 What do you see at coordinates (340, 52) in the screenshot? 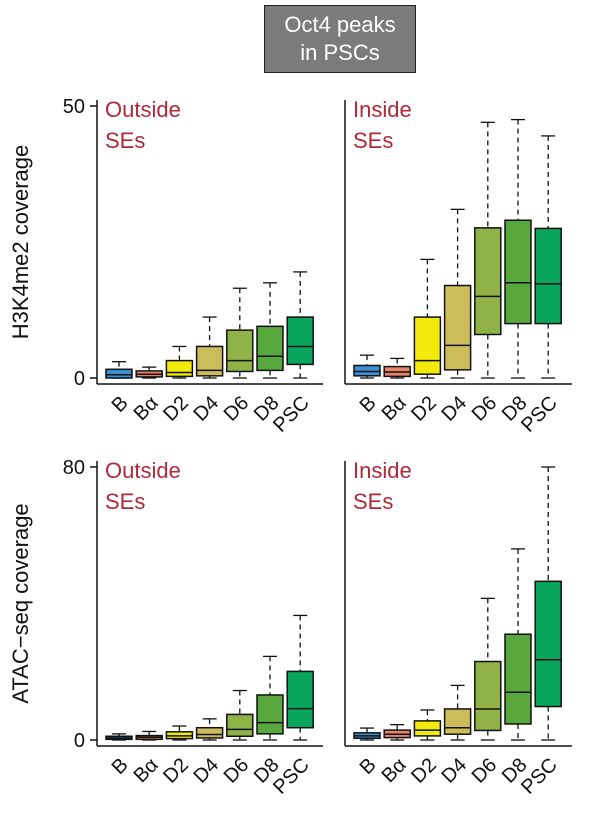
I see `header-line-2: in PSCs` at bounding box center [340, 52].